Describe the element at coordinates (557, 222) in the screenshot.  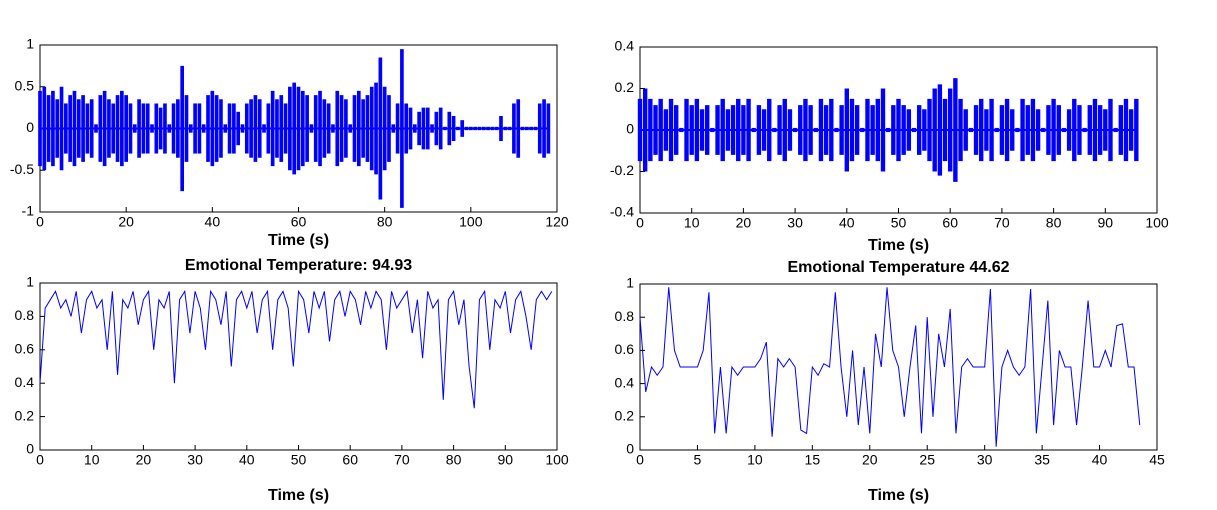
I see `x-tick-label: 120` at that location.